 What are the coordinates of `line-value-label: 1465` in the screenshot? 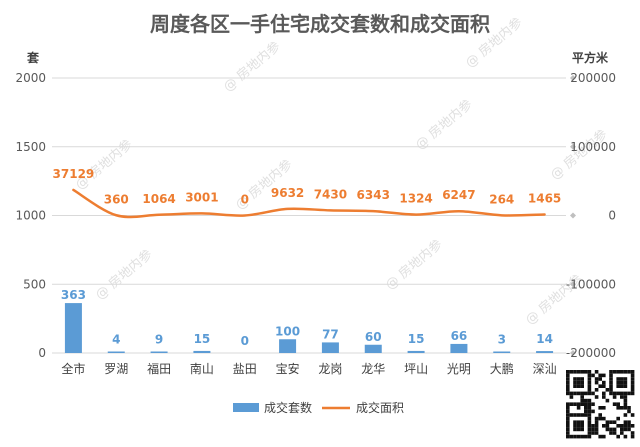 It's located at (544, 198).